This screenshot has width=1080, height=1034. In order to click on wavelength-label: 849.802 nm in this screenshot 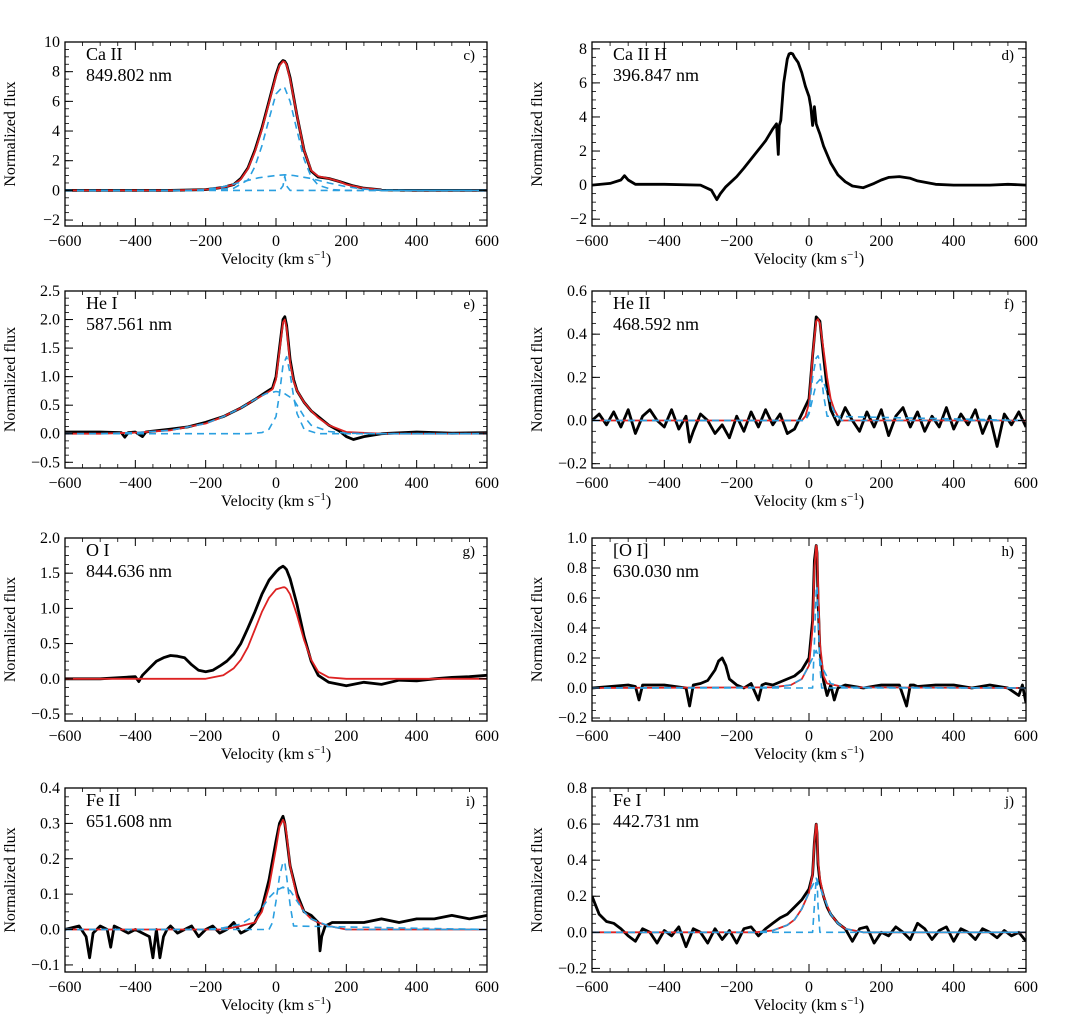, I will do `click(129, 75)`.